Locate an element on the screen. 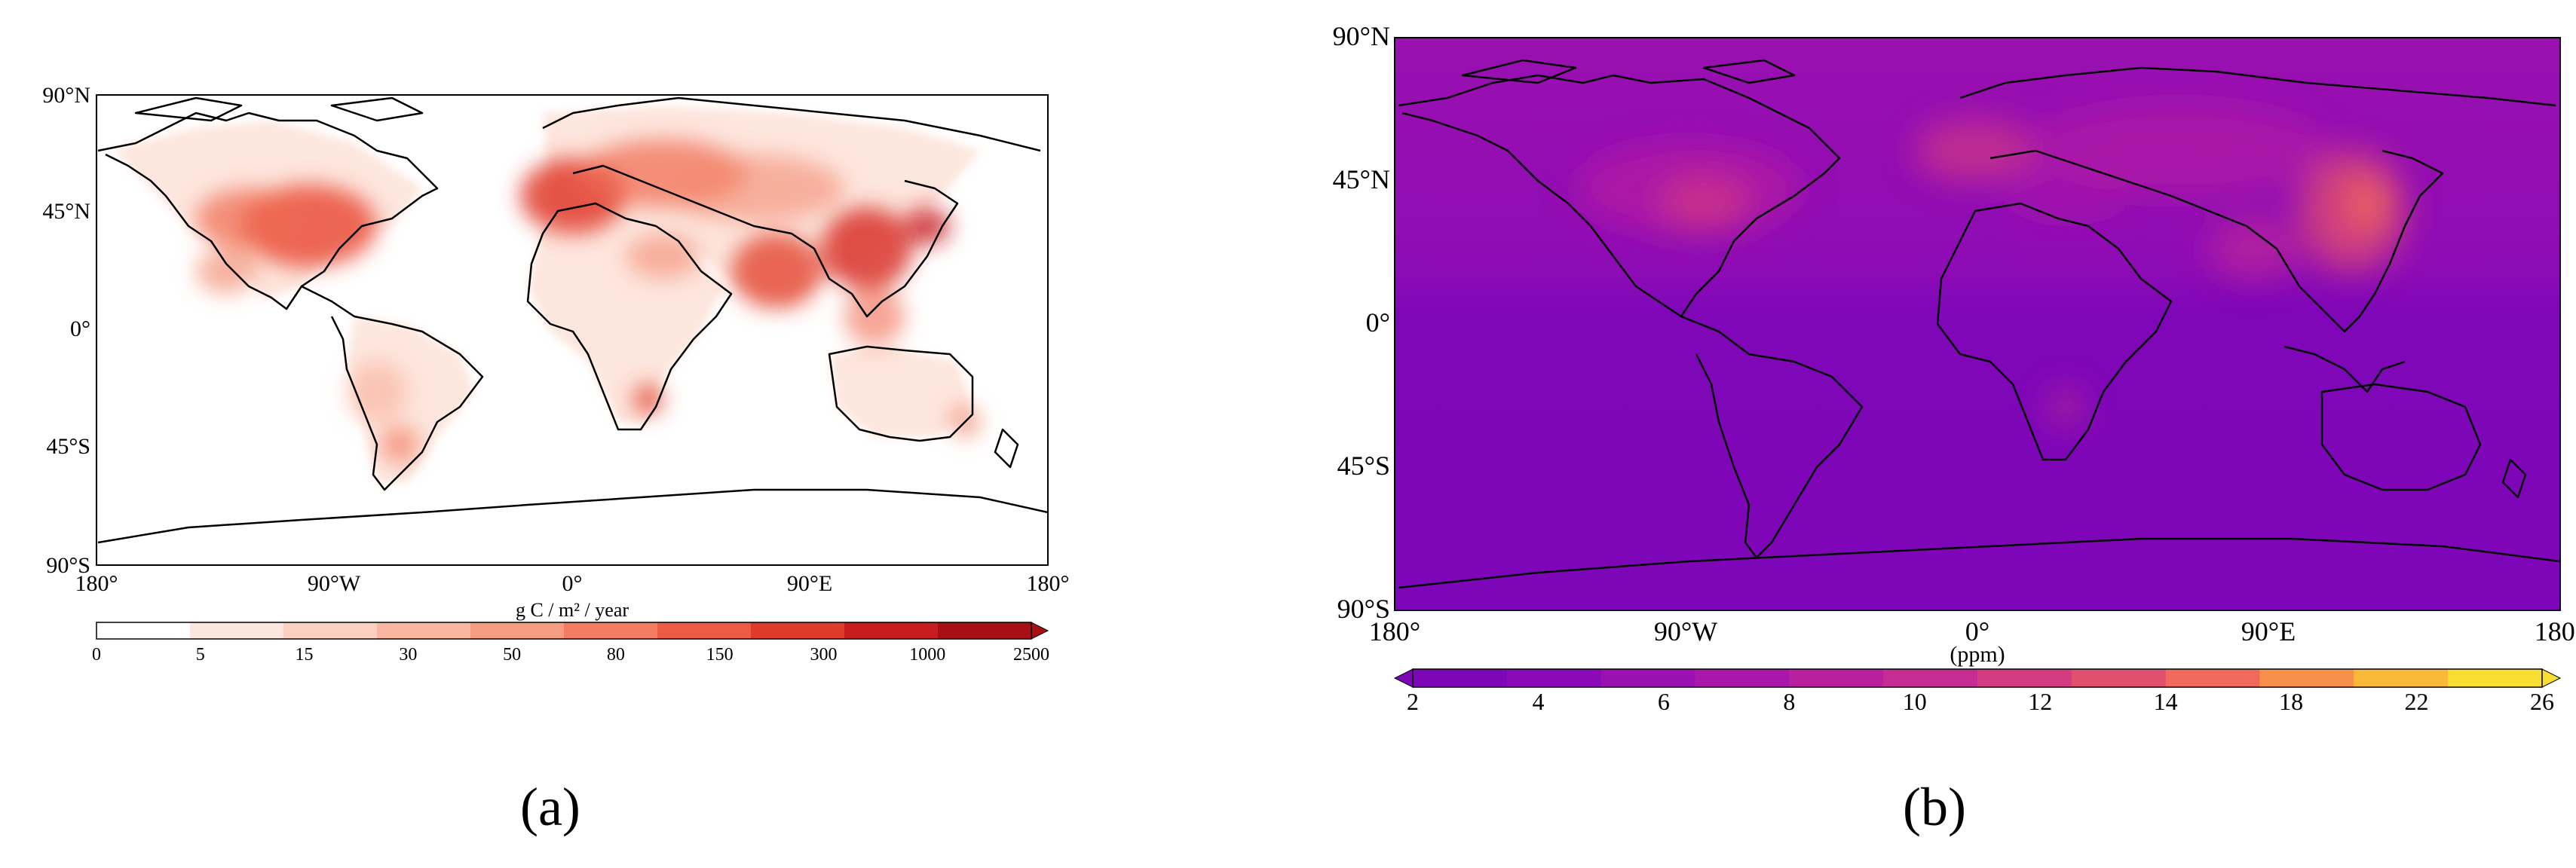  colorbar-tick-label: 30 is located at coordinates (408, 655).